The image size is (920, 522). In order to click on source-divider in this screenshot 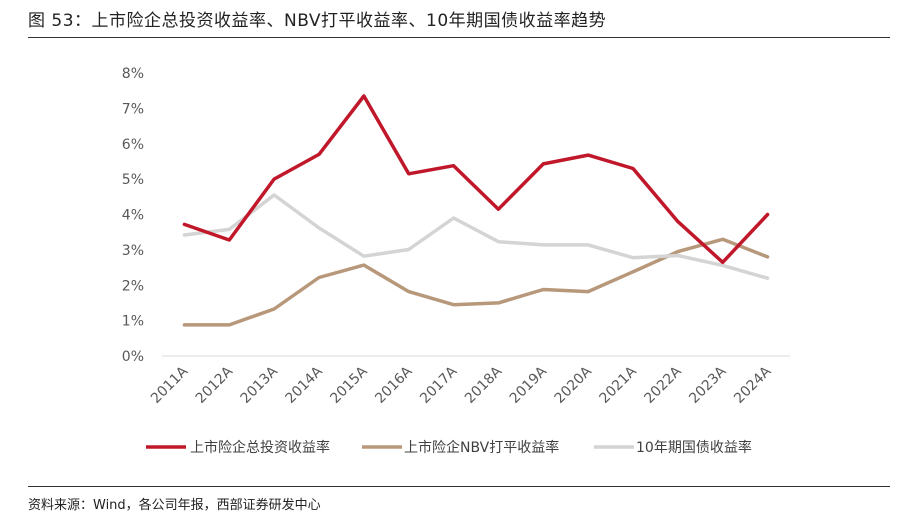, I will do `click(459, 486)`.